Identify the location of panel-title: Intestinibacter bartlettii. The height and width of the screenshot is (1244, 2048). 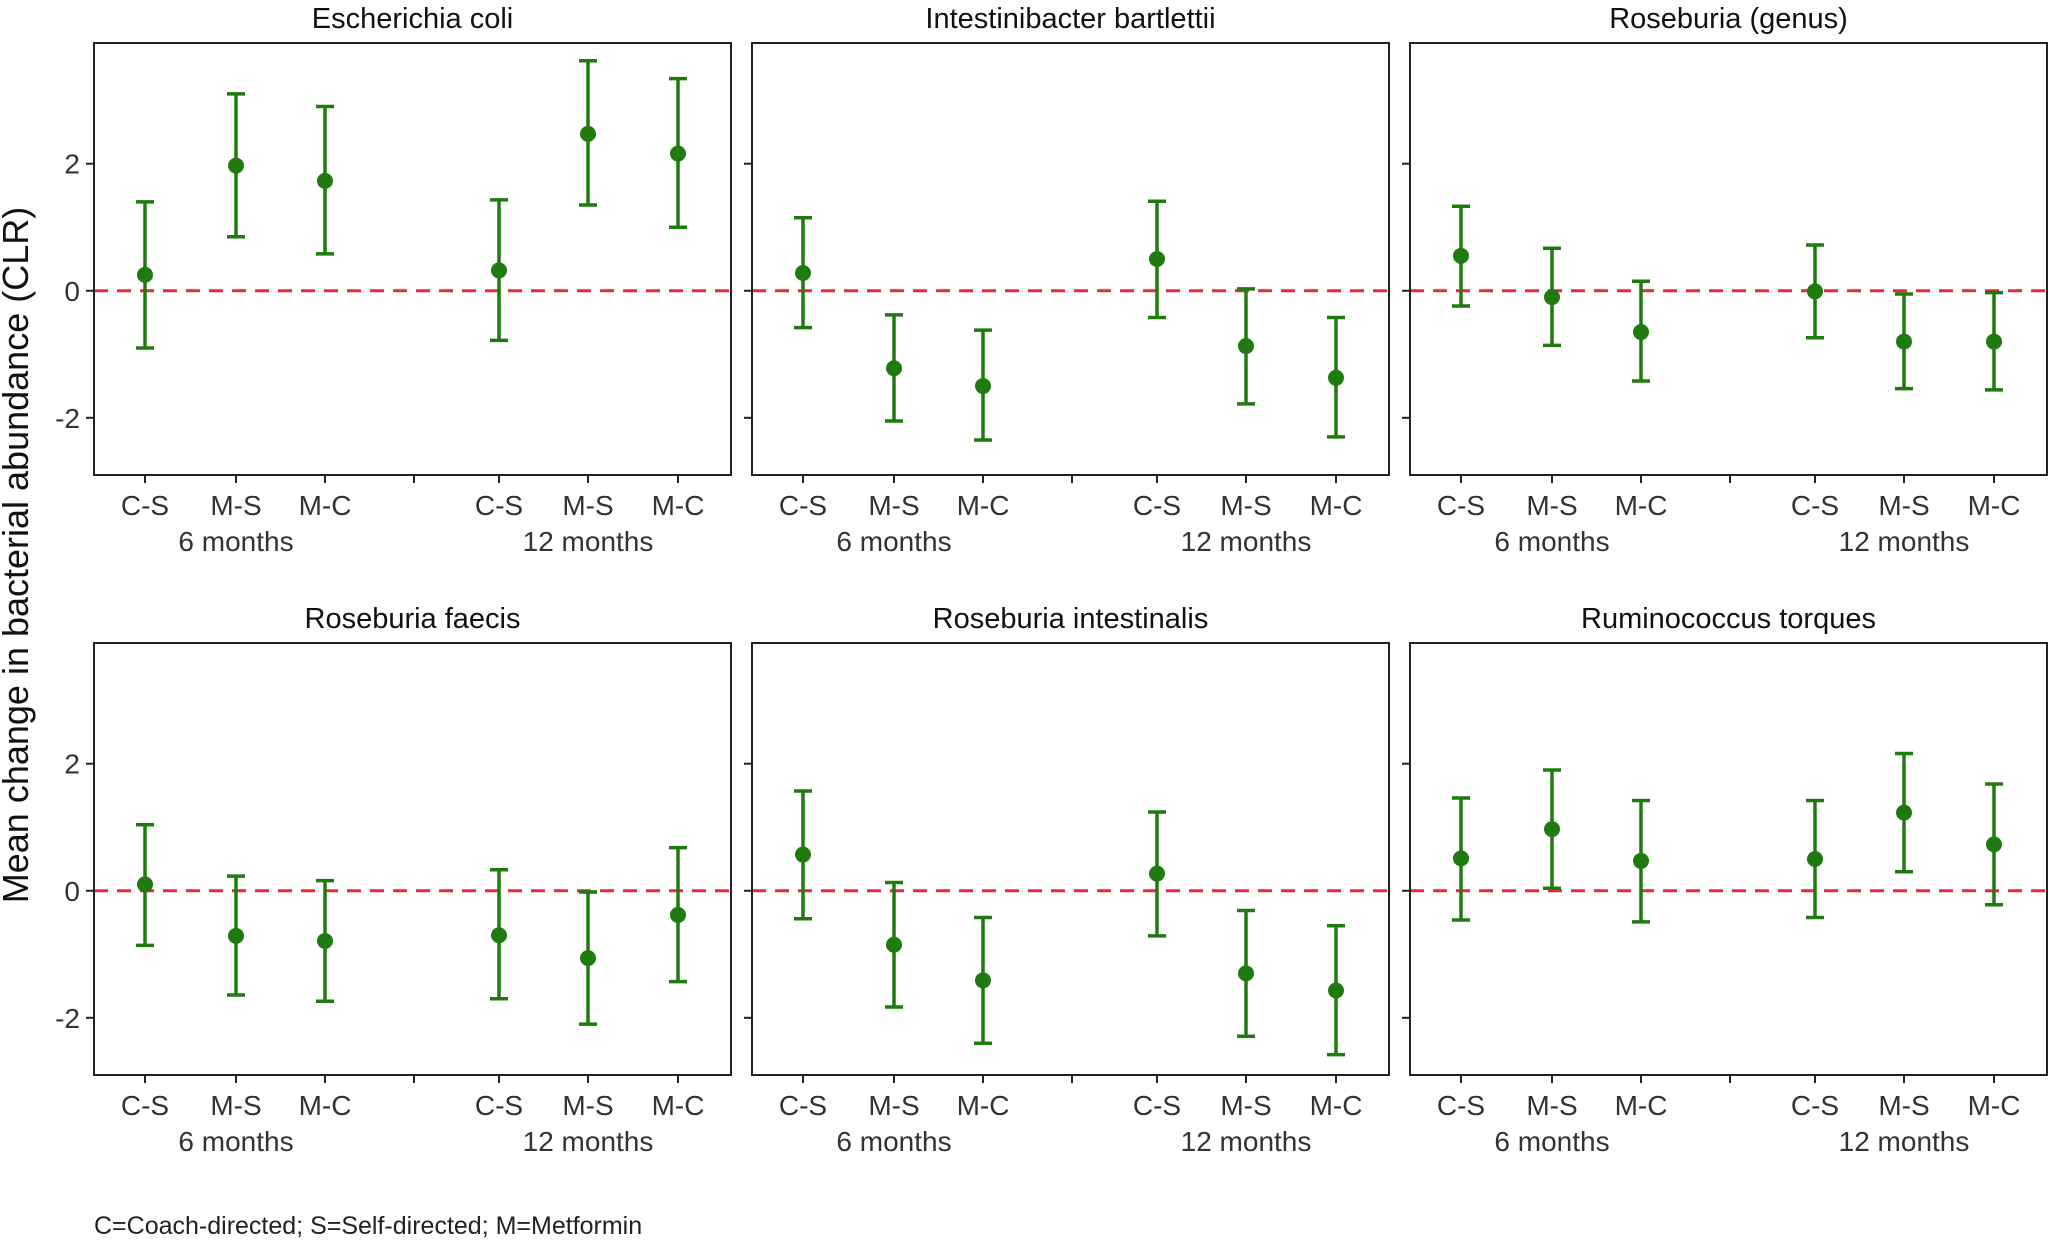
(1070, 19).